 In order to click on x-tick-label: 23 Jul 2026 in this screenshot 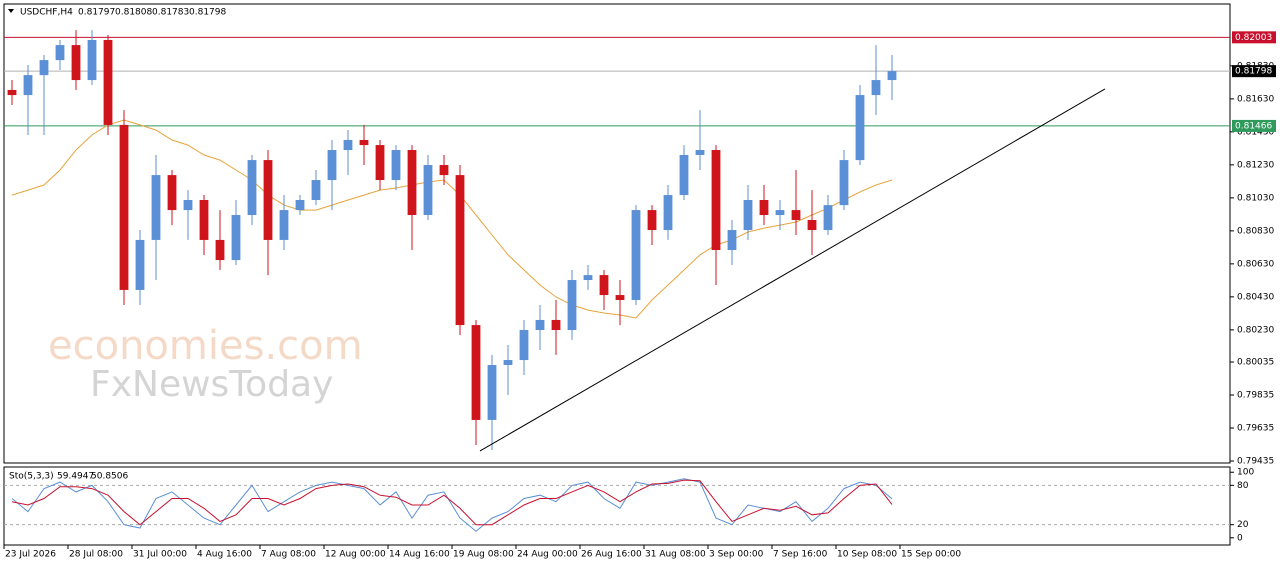, I will do `click(30, 555)`.